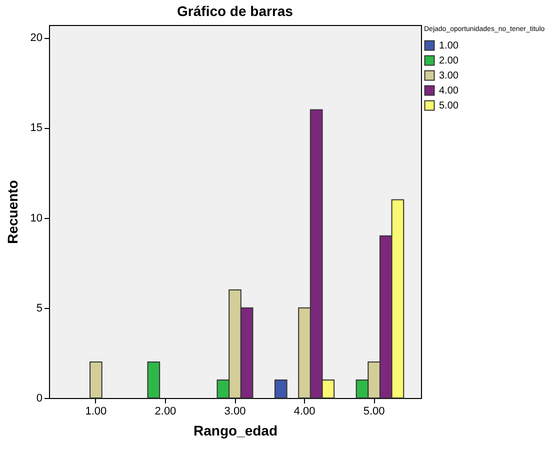 Image resolution: width=557 pixels, height=455 pixels. I want to click on y-tick-label: 10, so click(36, 218).